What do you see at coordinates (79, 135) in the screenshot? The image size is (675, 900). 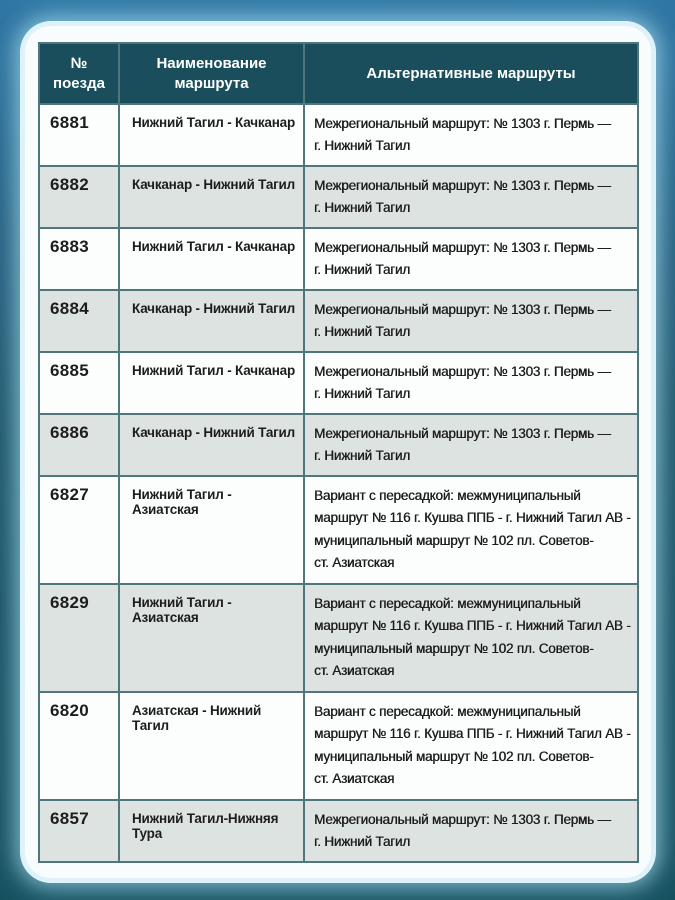 I see `train-number-cell: 6881` at bounding box center [79, 135].